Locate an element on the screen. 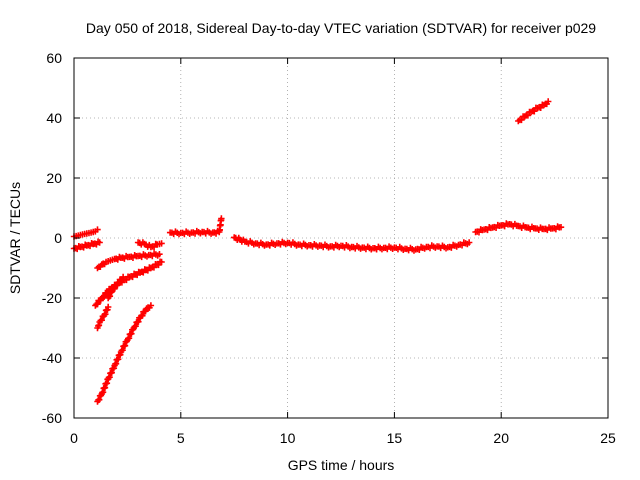 The height and width of the screenshot is (480, 640). series-s11 is located at coordinates (518, 228).